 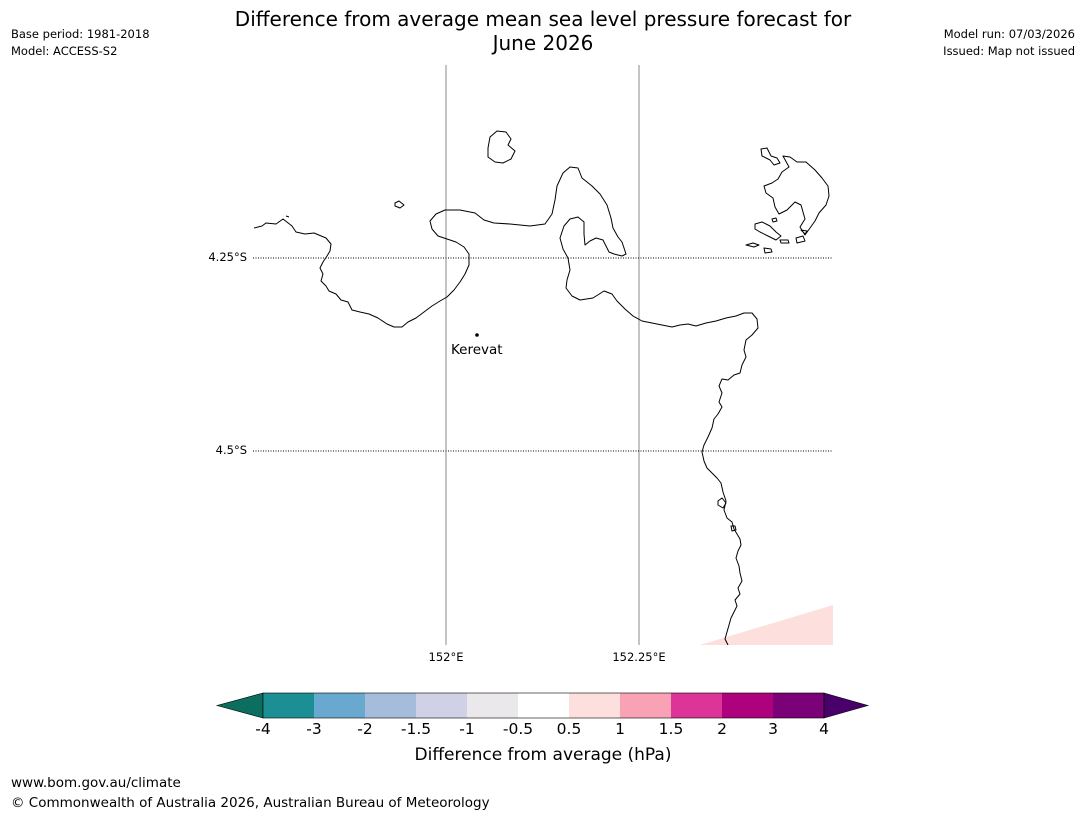 I want to click on metadata-left: Base period: 1981-2018 Model: ACCESS-S2, so click(x=80, y=43).